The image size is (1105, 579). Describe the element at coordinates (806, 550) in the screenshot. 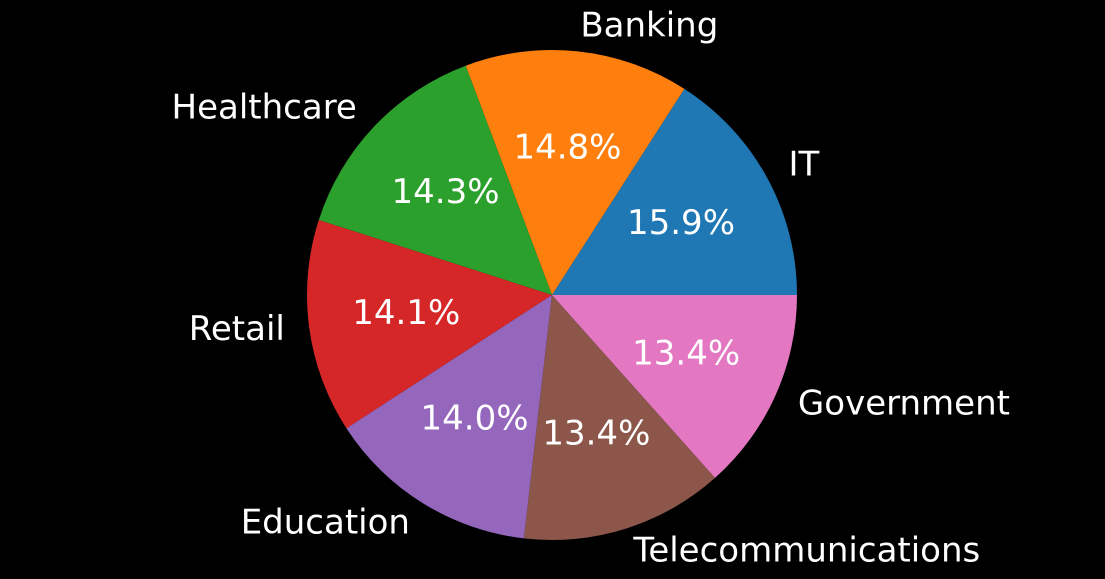

I see `category-label-telecommunications: Telecommunications` at that location.